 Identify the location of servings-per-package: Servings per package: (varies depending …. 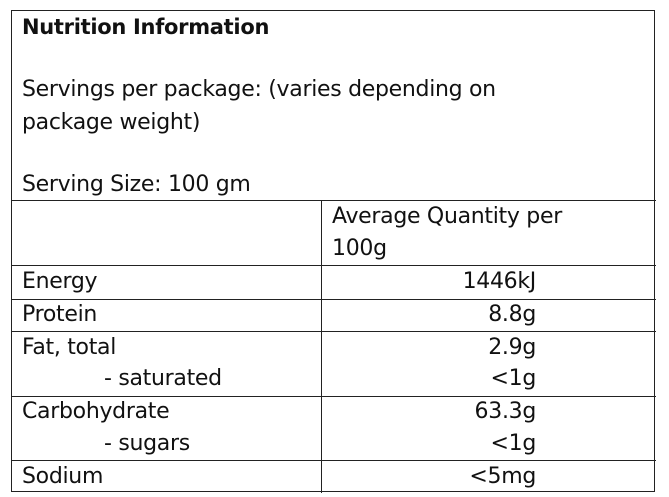
(259, 89).